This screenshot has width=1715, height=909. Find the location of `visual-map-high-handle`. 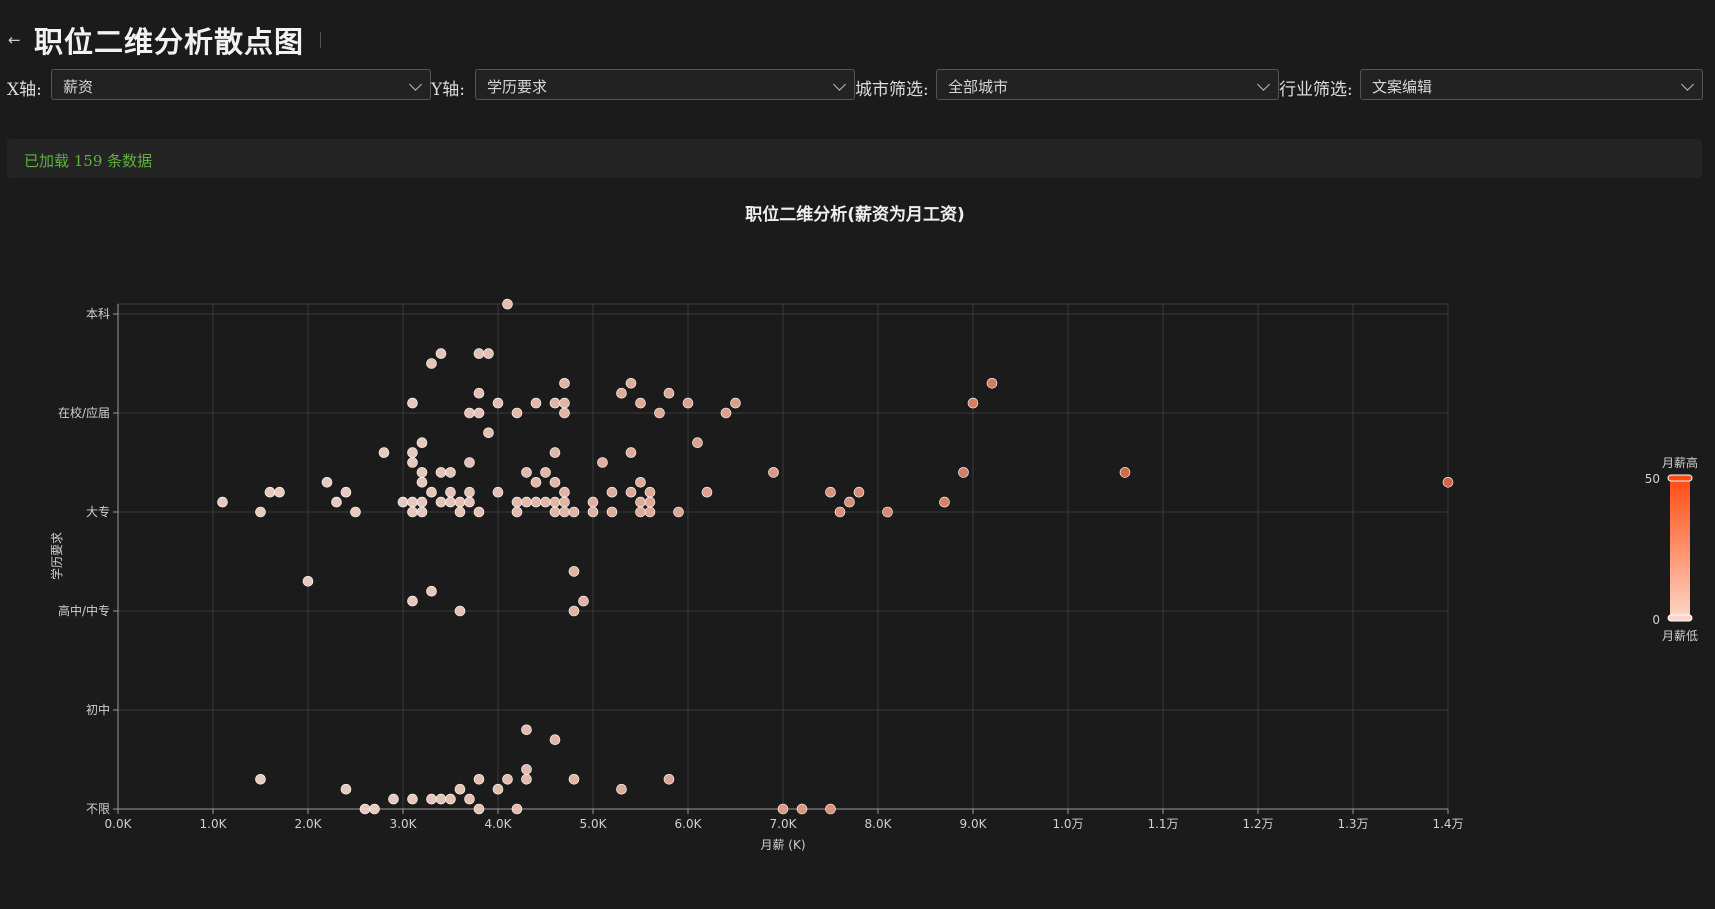

visual-map-high-handle is located at coordinates (1680, 478).